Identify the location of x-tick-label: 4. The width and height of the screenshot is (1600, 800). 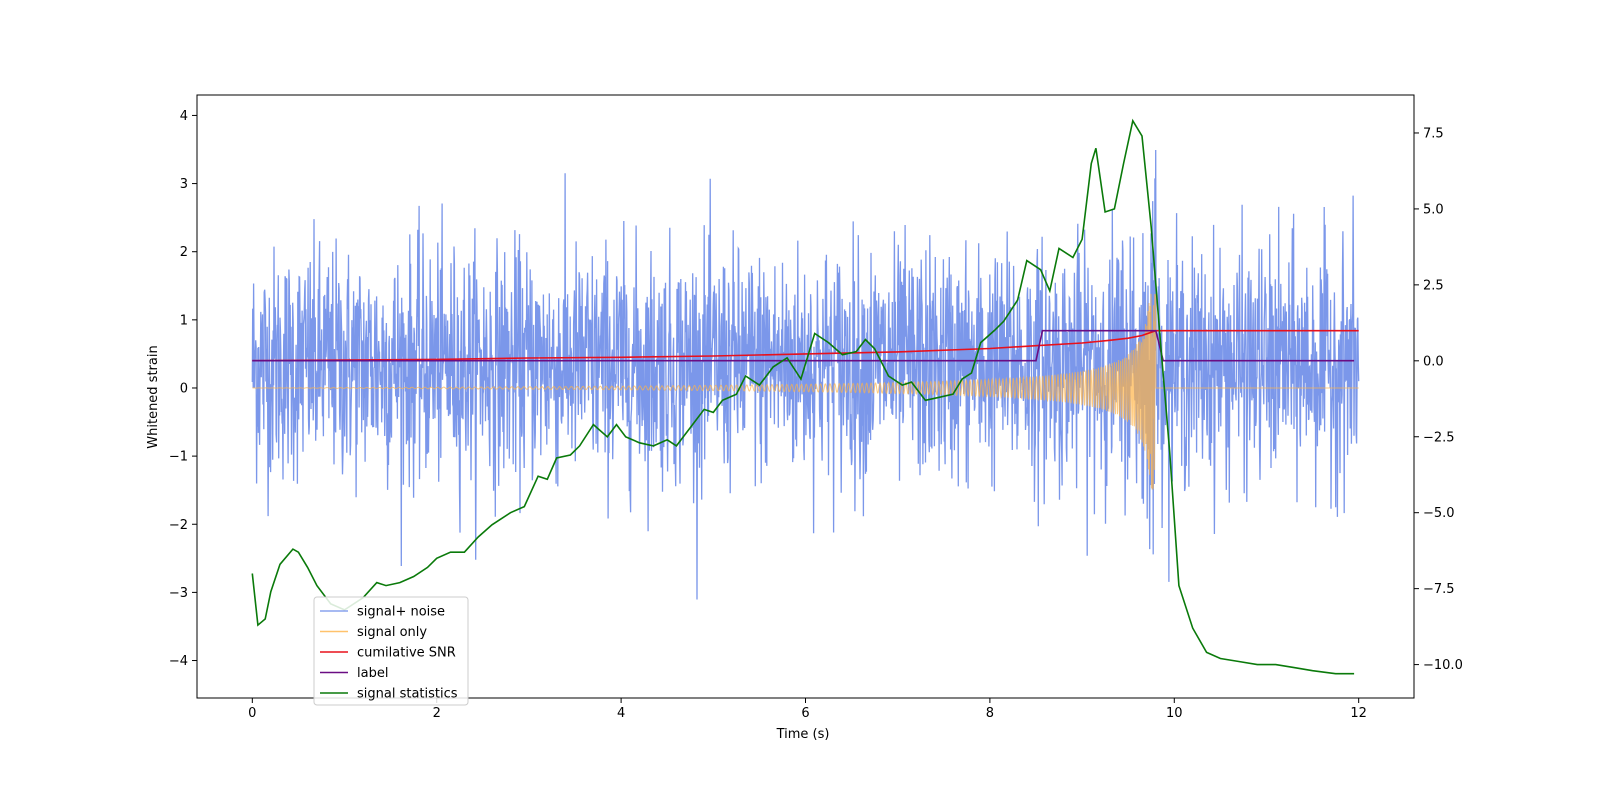
(621, 713).